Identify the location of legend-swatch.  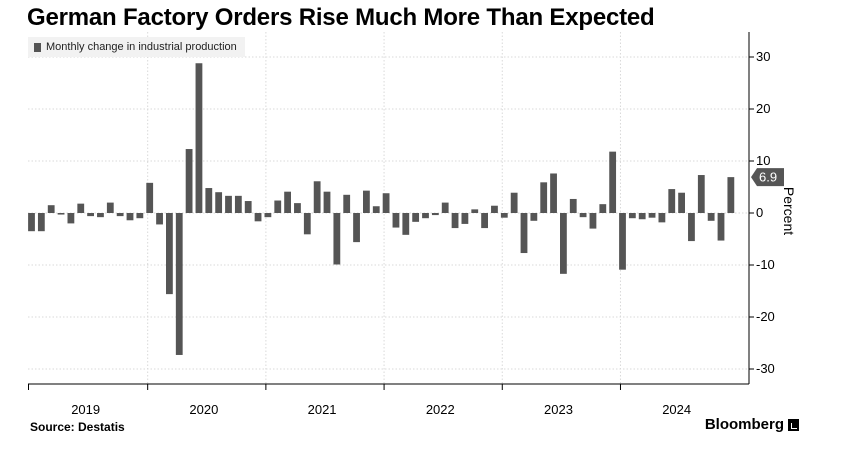
(37, 47).